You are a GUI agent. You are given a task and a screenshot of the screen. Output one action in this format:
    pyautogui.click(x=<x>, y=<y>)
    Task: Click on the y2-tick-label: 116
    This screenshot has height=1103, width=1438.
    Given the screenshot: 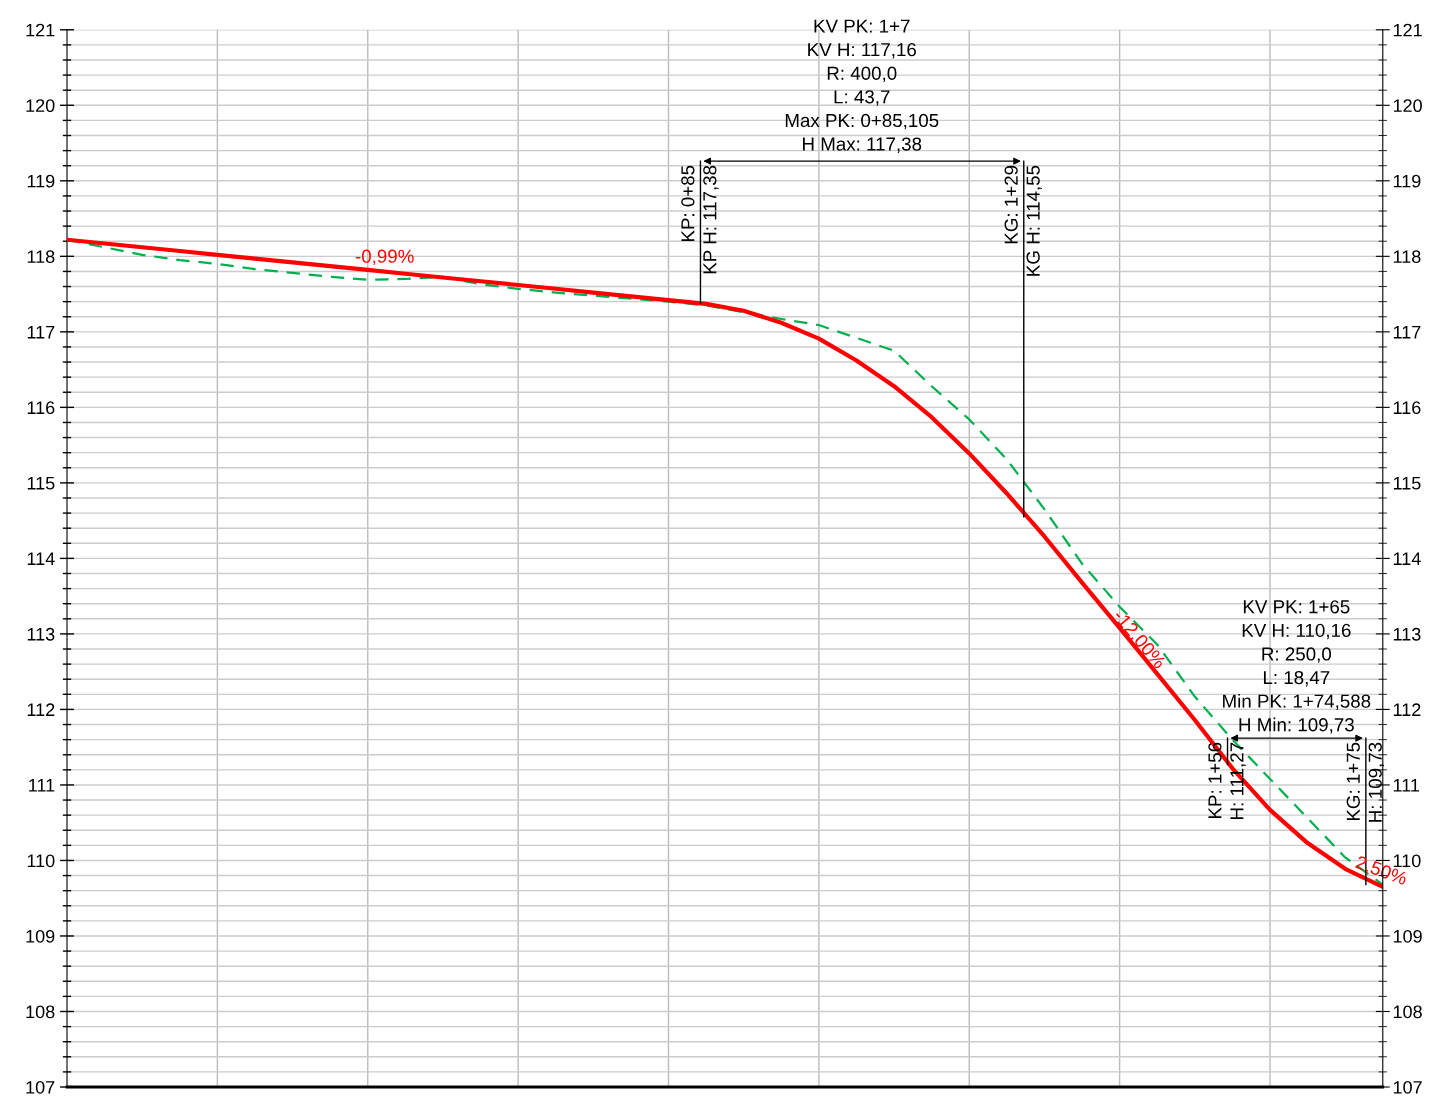 What is the action you would take?
    pyautogui.click(x=1407, y=408)
    